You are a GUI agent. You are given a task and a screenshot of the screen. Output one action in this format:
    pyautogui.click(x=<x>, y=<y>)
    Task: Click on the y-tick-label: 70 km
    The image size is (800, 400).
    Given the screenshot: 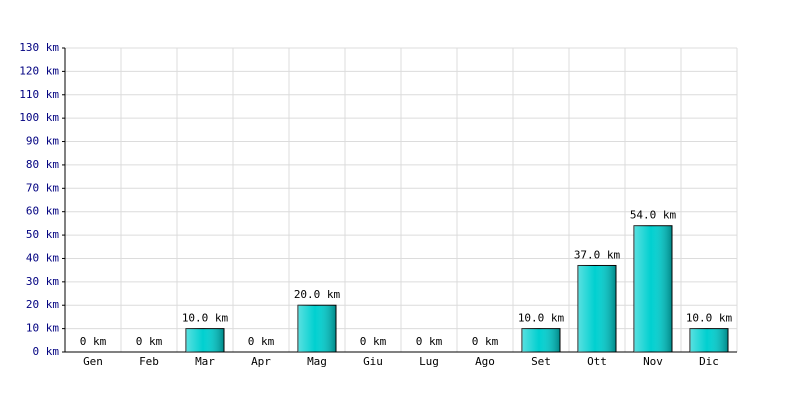 What is the action you would take?
    pyautogui.click(x=42, y=187)
    